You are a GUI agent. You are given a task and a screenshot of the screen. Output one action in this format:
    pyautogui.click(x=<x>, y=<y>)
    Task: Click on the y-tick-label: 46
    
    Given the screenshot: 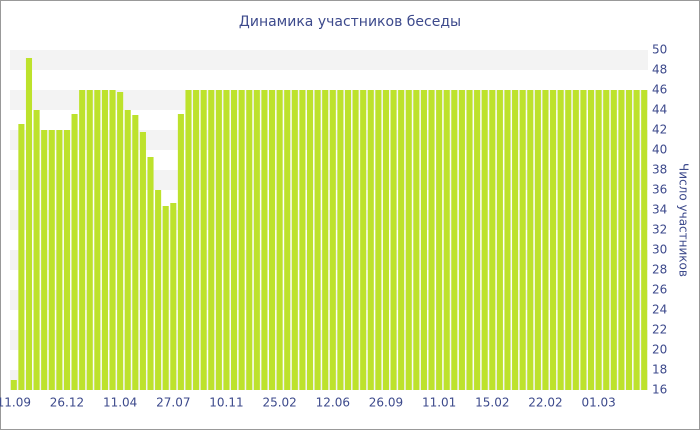 What is the action you would take?
    pyautogui.click(x=659, y=90)
    